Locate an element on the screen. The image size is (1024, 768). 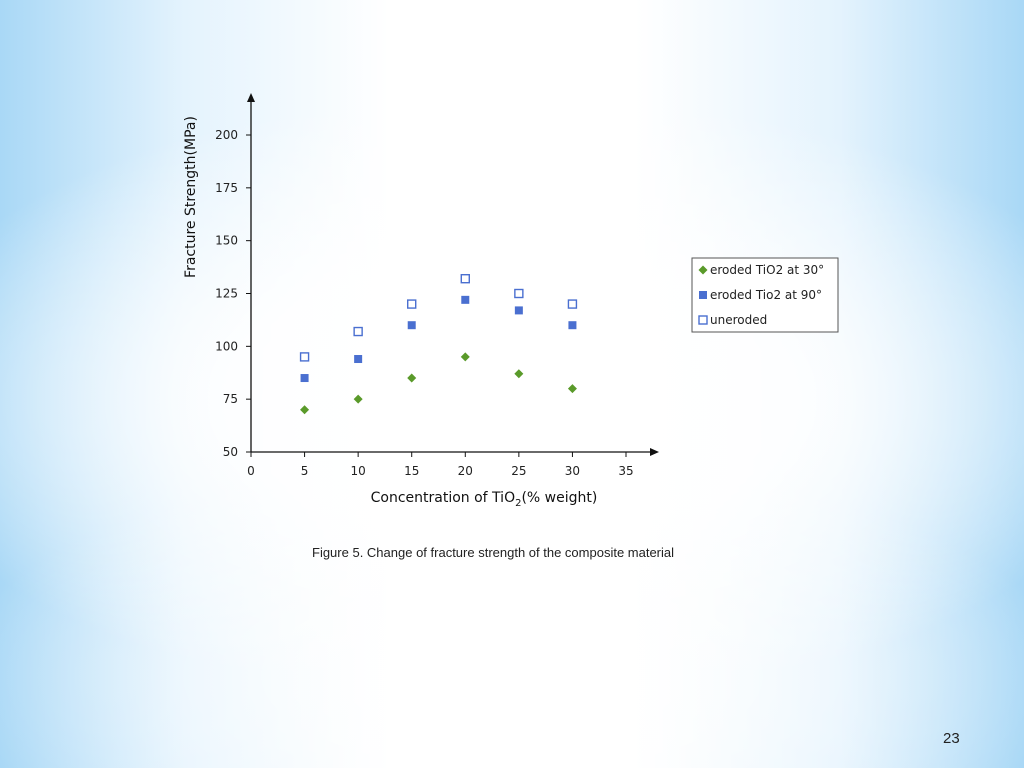
x-axis-title: Concentration of TiO2(% weight) is located at coordinates (484, 499).